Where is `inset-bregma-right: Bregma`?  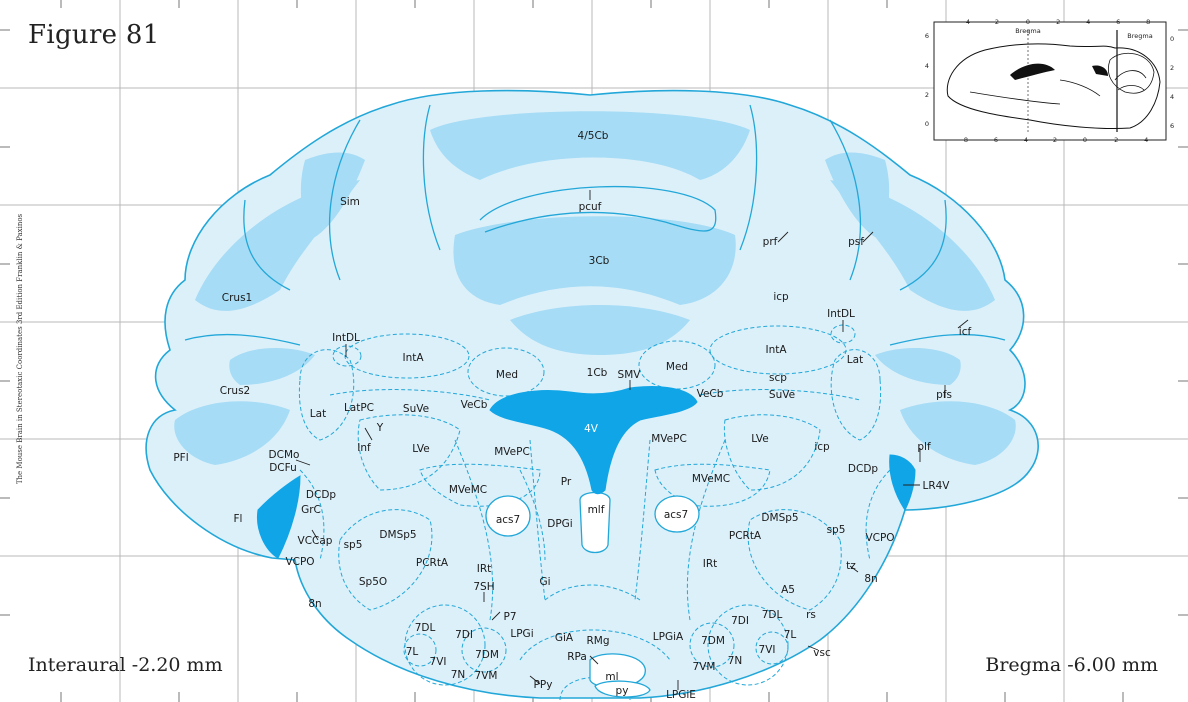 inset-bregma-right: Bregma is located at coordinates (1139, 36).